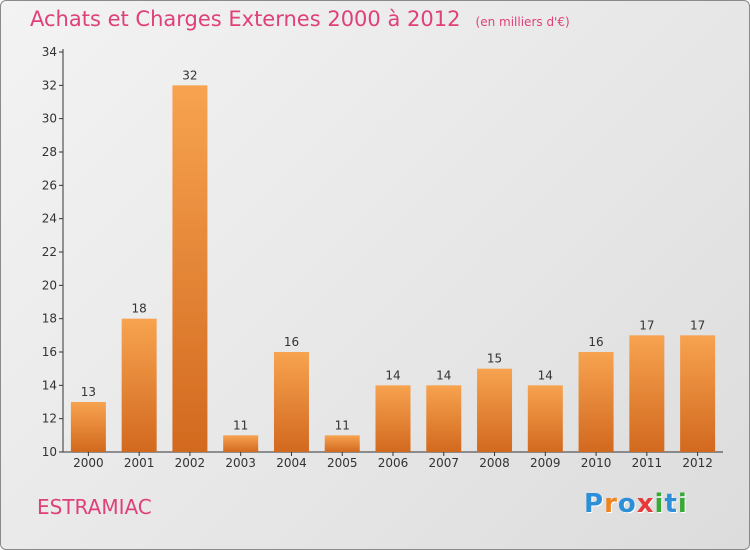 The width and height of the screenshot is (750, 550). I want to click on y-tick-label: 22, so click(49, 252).